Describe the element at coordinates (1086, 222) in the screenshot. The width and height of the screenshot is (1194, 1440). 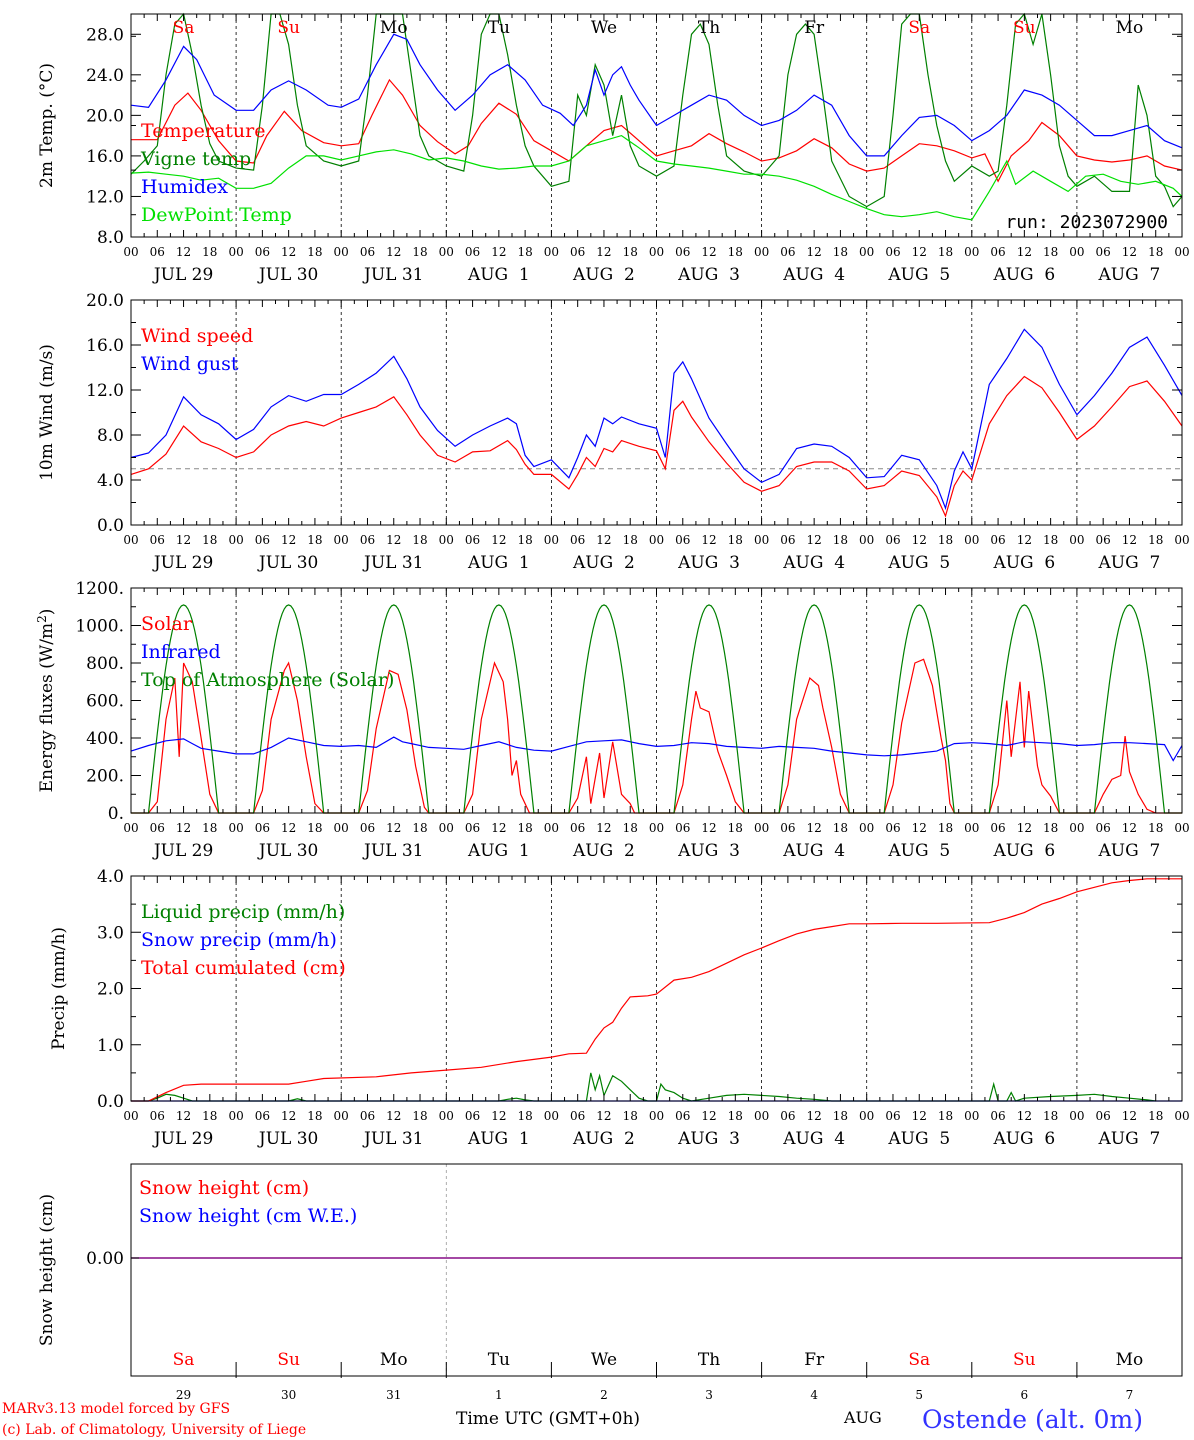
I see `run-label: run: 2023072900` at that location.